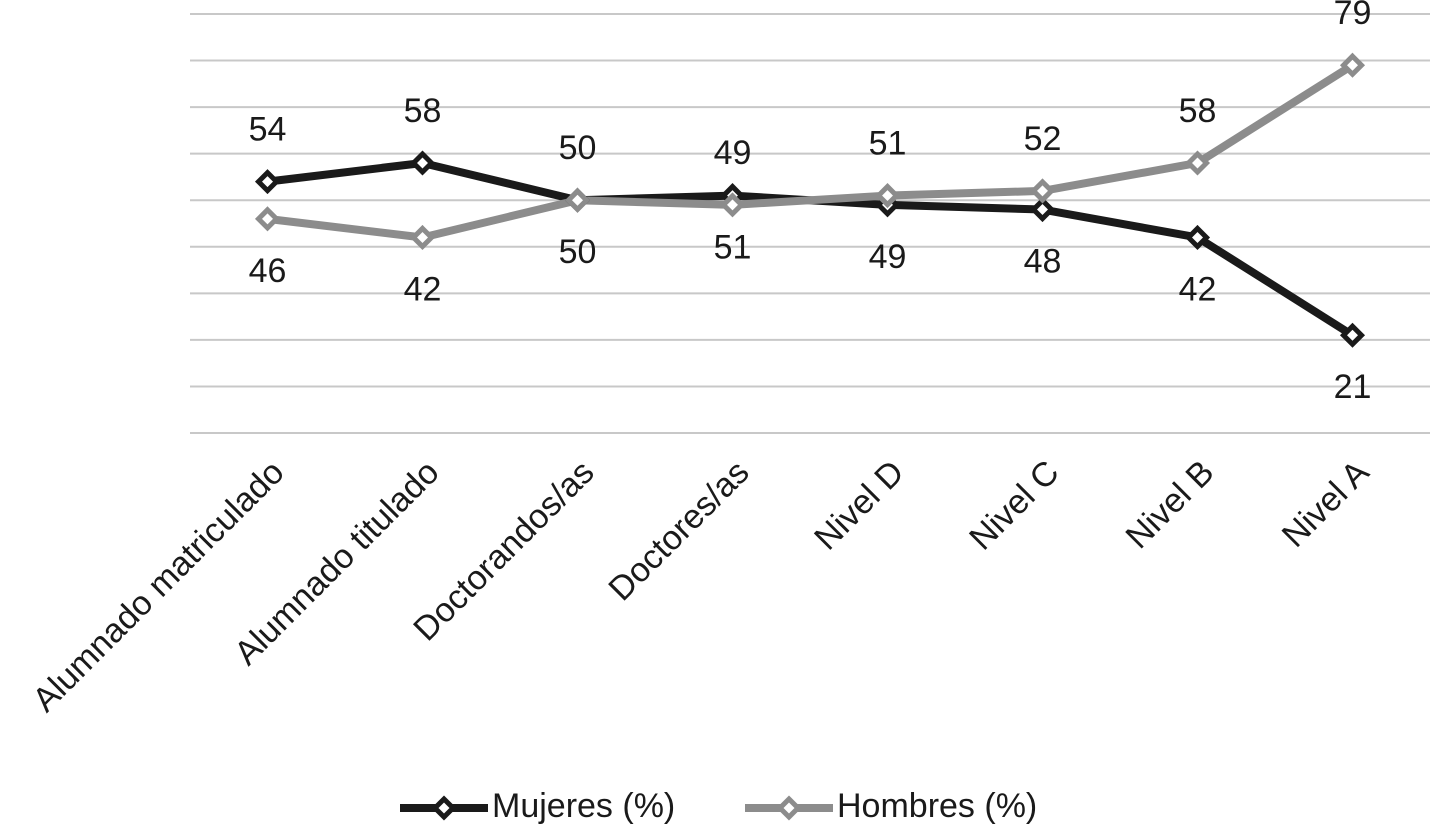  I want to click on x-tick-label: Doctores/as, so click(678, 530).